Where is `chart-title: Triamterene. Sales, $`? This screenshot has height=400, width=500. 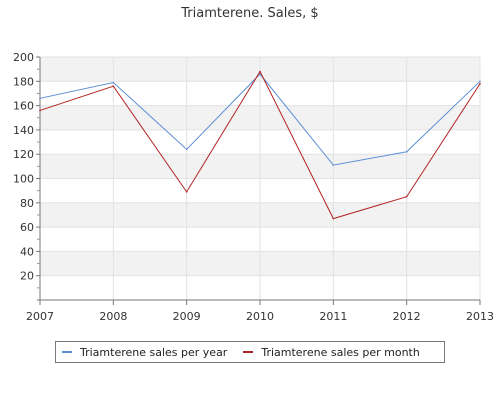
chart-title: Triamterene. Sales, $ is located at coordinates (249, 13).